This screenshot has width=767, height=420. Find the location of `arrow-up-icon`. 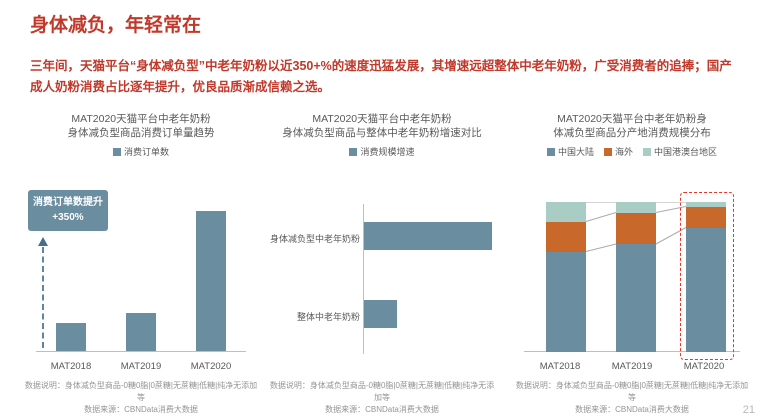

arrow-up-icon is located at coordinates (43, 242).